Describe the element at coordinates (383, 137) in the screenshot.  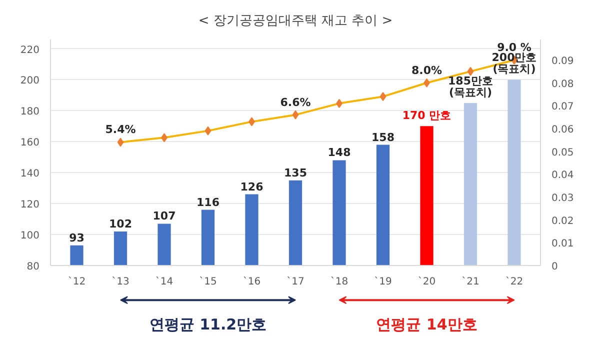
I see `data-label: 158` at that location.